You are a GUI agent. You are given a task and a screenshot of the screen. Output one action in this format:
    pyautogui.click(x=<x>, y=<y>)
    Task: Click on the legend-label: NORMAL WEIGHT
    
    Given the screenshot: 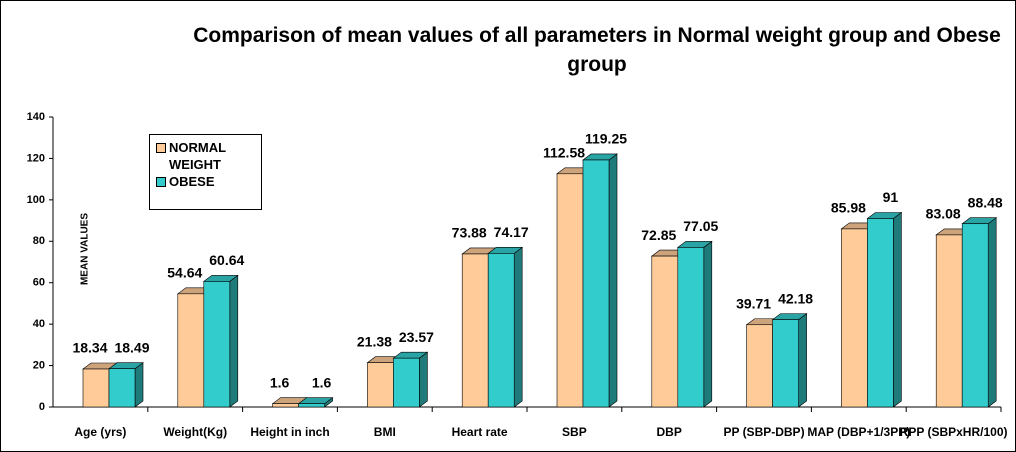 What is the action you would take?
    pyautogui.click(x=197, y=156)
    